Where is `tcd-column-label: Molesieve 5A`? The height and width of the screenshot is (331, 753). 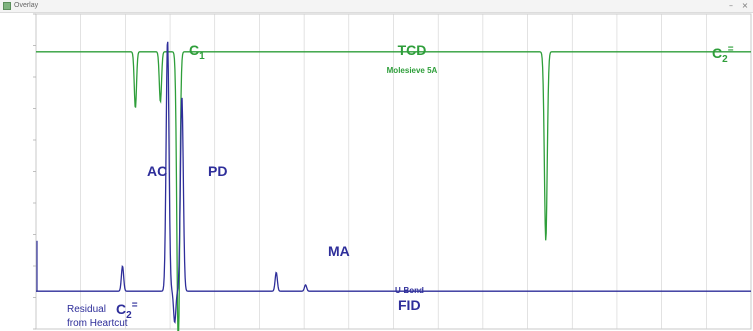
tcd-column-label: Molesieve 5A is located at coordinates (412, 70).